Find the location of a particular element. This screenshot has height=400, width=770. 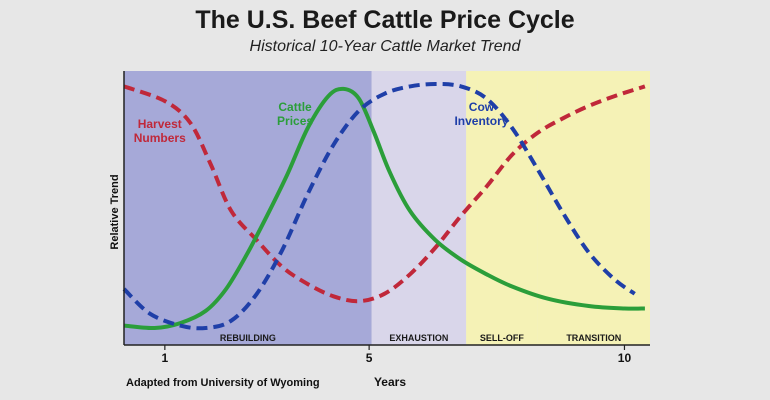

phase-label-rebuilding: REBUILDING is located at coordinates (248, 338).